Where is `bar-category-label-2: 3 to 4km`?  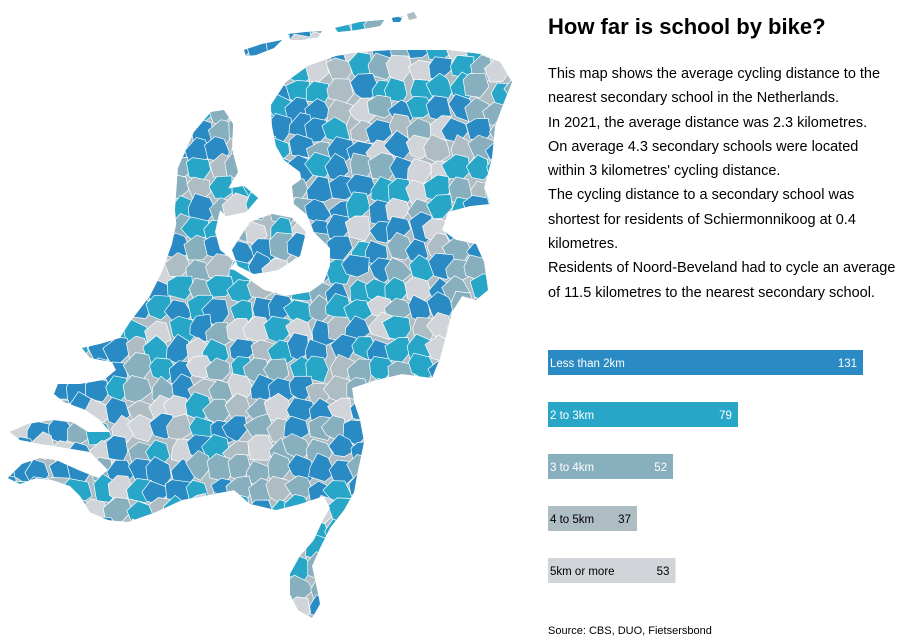 bar-category-label-2: 3 to 4km is located at coordinates (572, 468).